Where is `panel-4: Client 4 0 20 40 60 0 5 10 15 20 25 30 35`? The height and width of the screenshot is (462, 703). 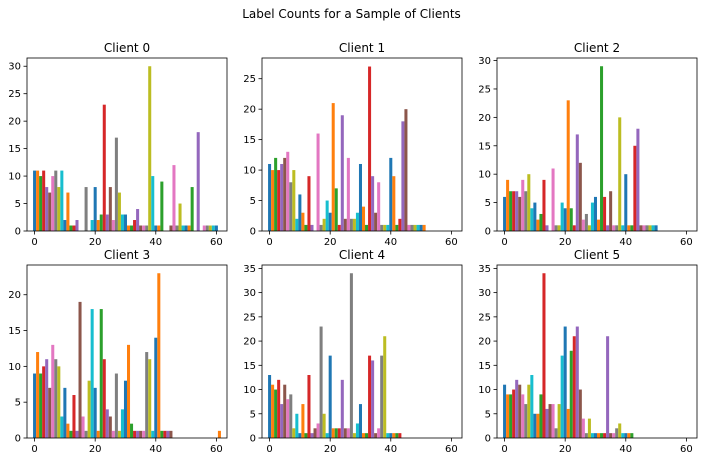
panel-4: Client 4 0 20 40 60 0 5 10 15 20 25 30 35 is located at coordinates (353, 351).